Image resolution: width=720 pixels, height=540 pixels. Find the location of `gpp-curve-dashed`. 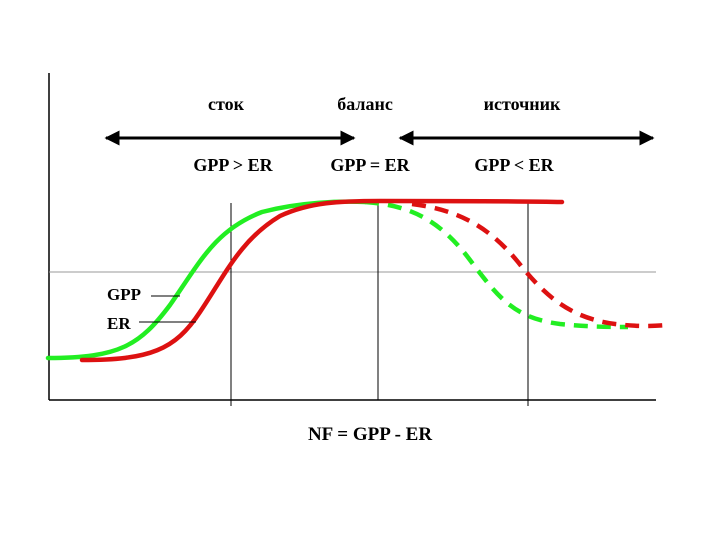

gpp-curve-dashed is located at coordinates (496, 264).